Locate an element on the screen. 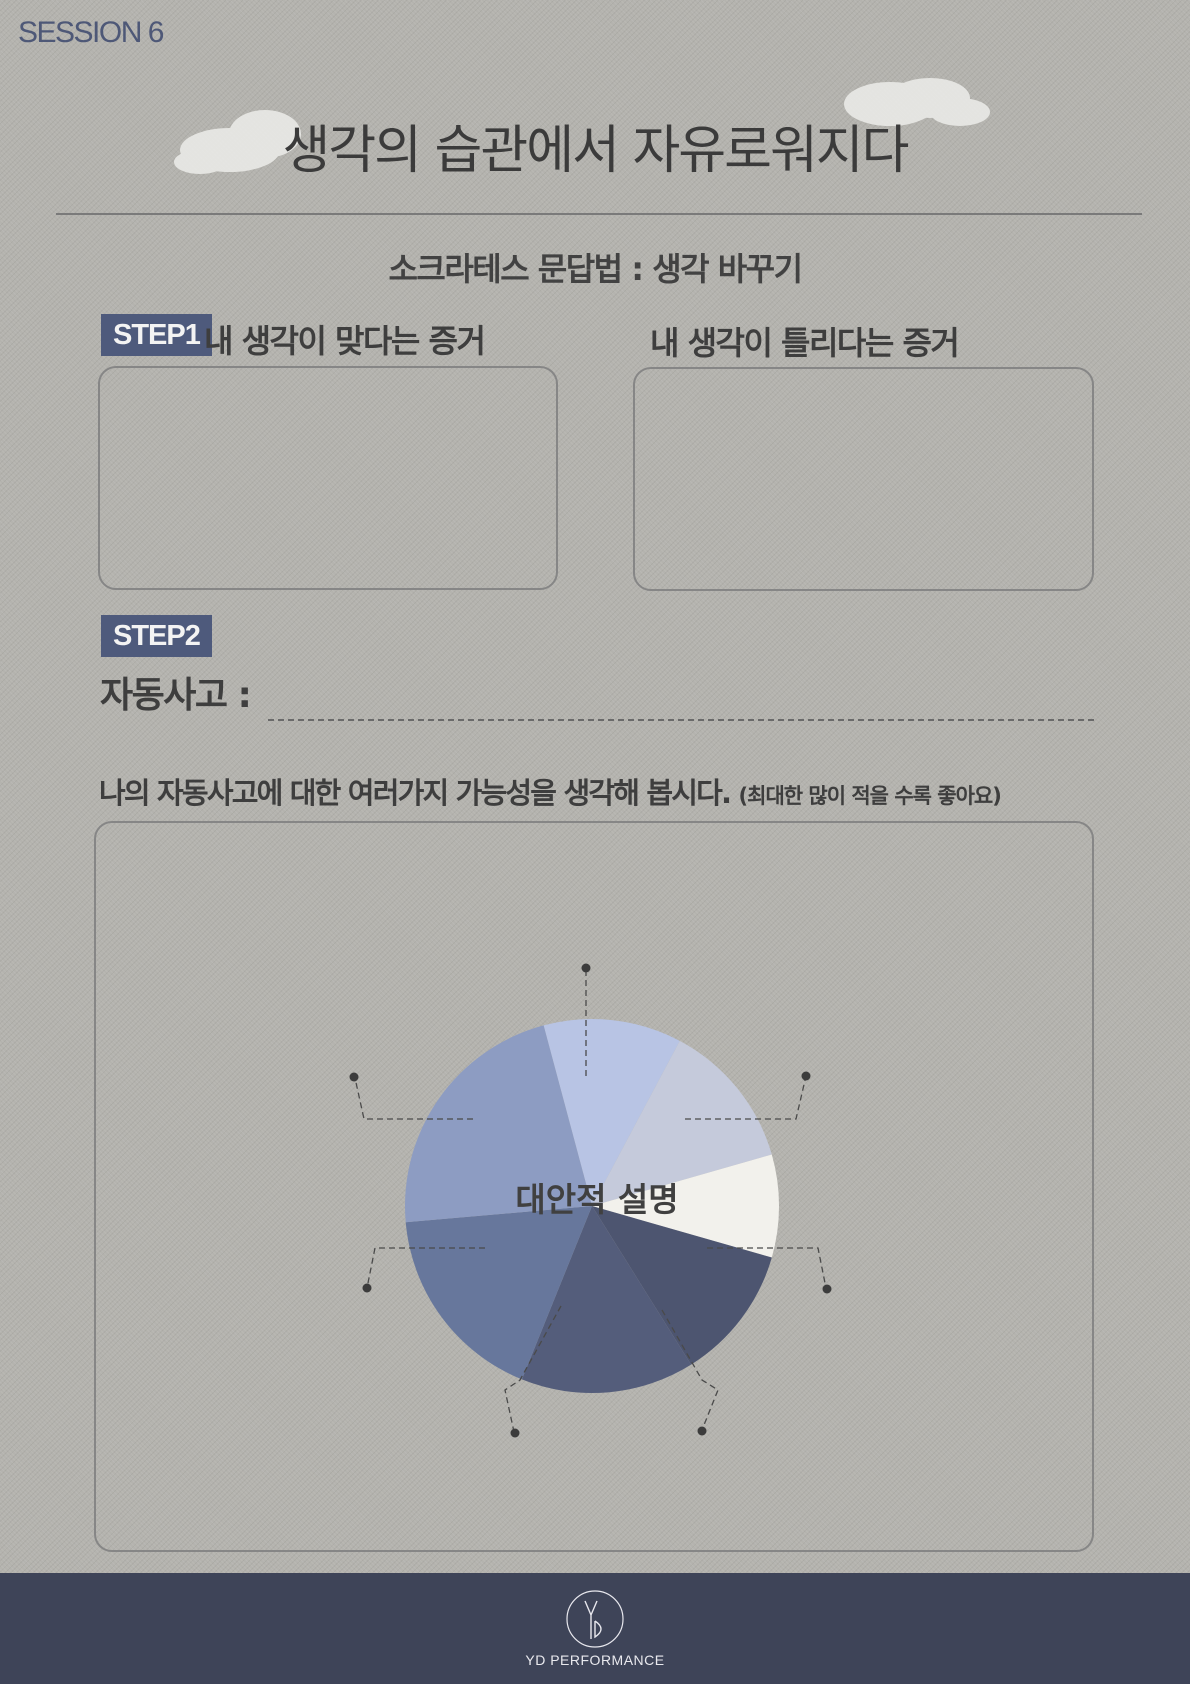 This screenshot has width=1190, height=1684. pie-callout-dots is located at coordinates (590, 1200).